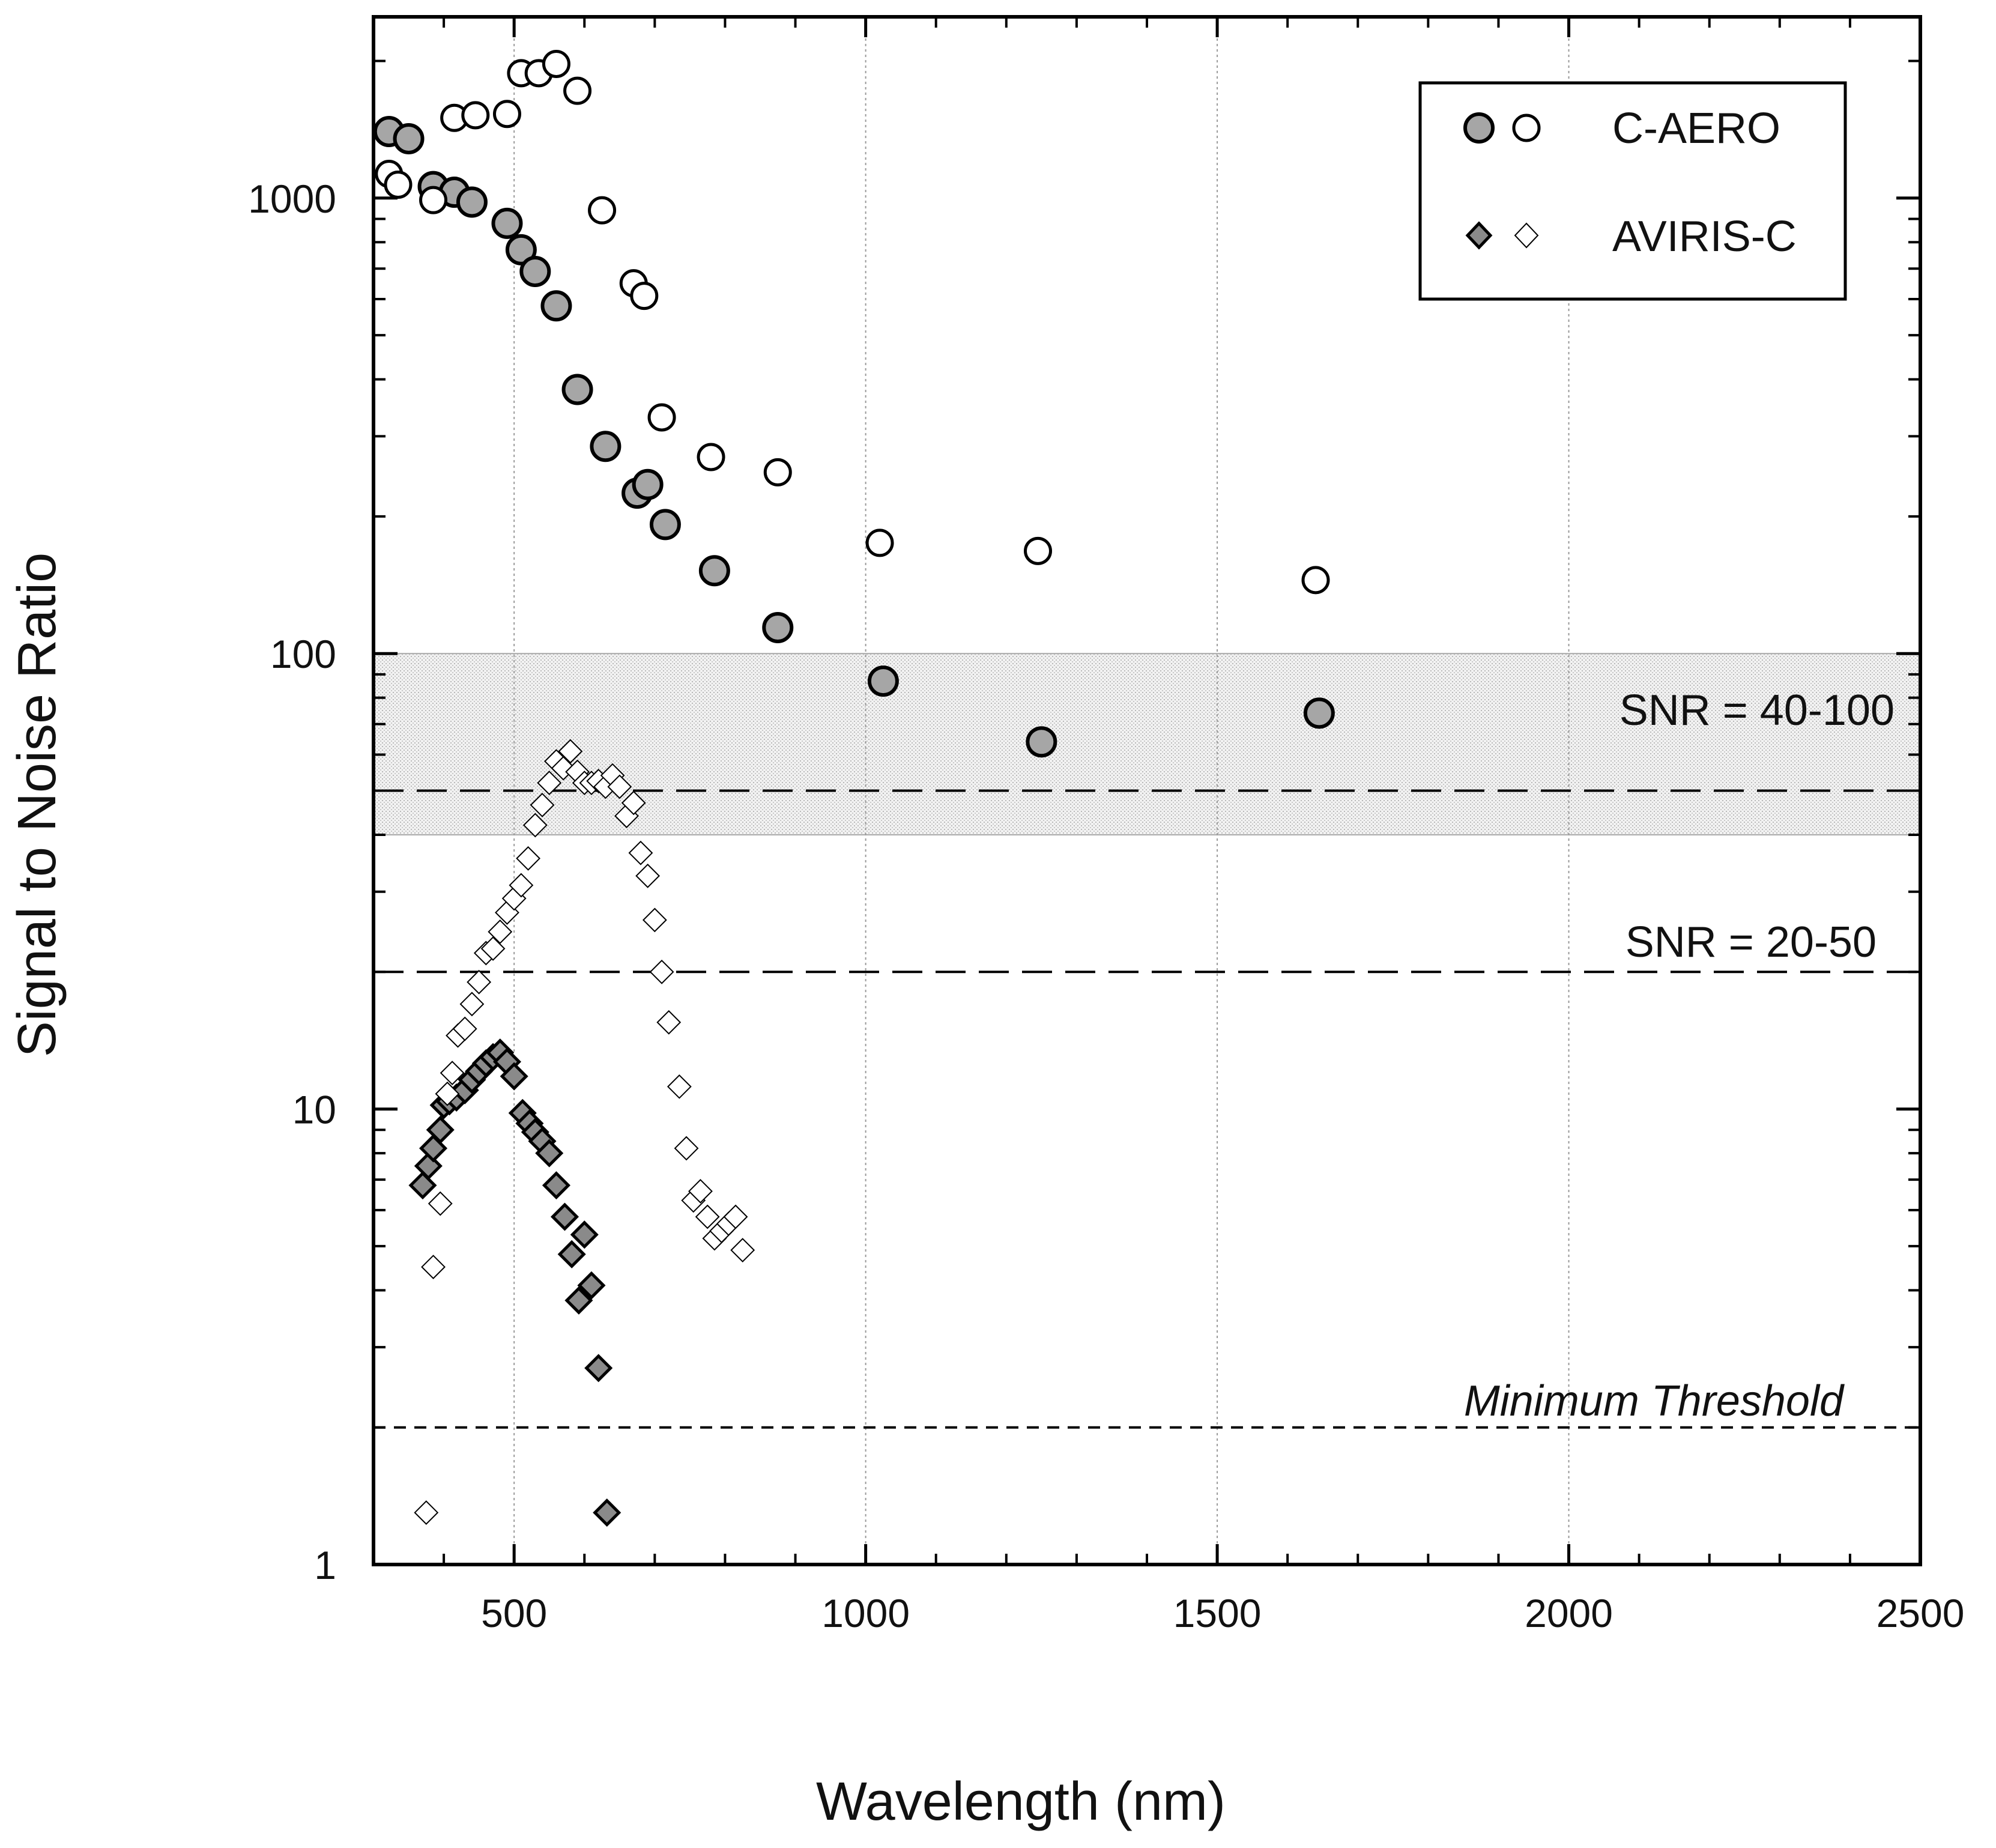 The height and width of the screenshot is (1848, 1996). I want to click on legend-marker-c-aero-open, so click(1526, 128).